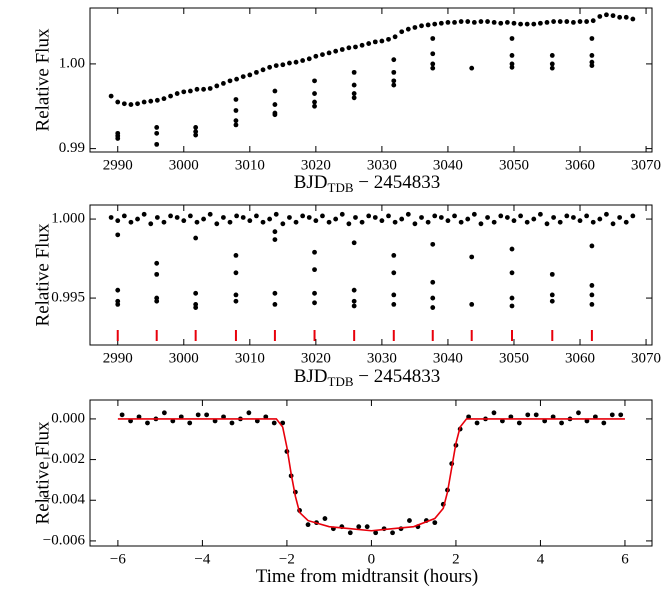 This screenshot has width=664, height=598. I want to click on y-tick-label: 1.000, so click(68, 219).